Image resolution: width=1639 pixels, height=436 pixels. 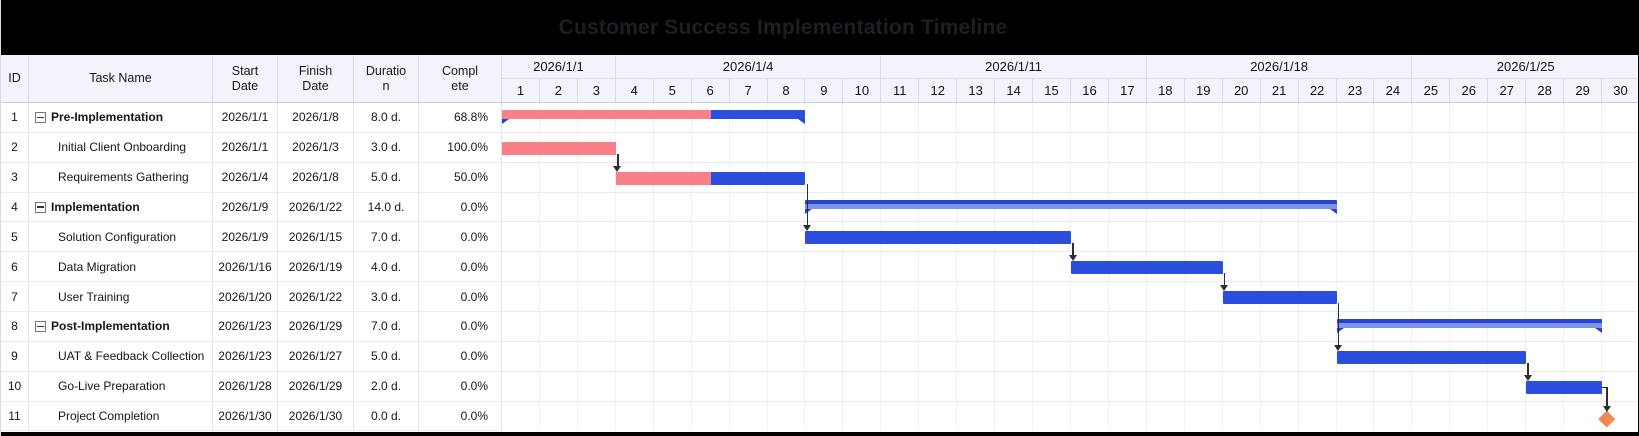 What do you see at coordinates (606, 114) in the screenshot?
I see `summary-progress` at bounding box center [606, 114].